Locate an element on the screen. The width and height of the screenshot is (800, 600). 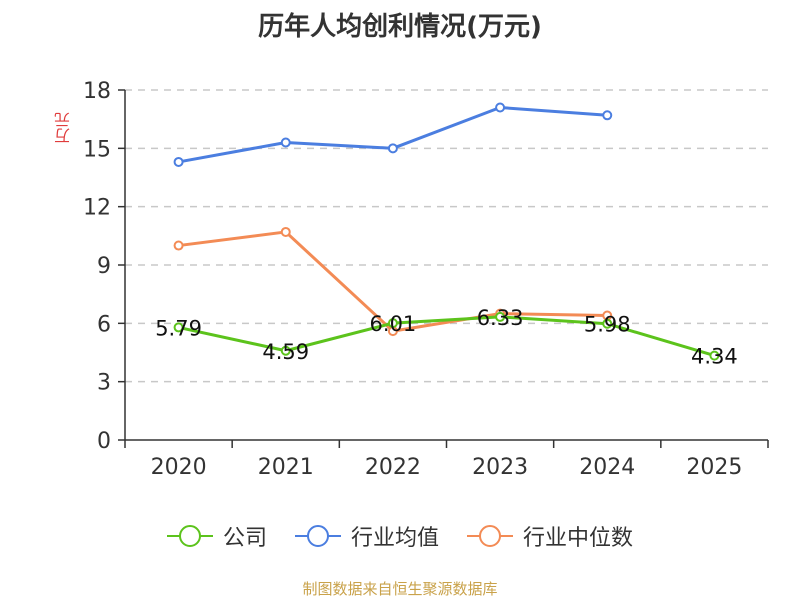
data-label-company-2025: 4.34 is located at coordinates (714, 357).